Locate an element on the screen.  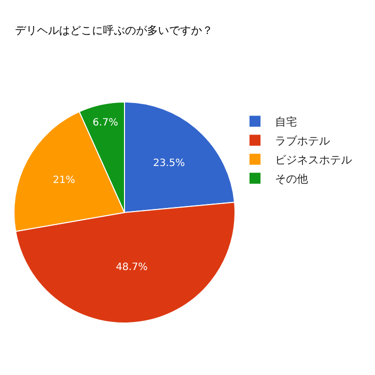
chart-title: デリヘルはどこに呼ぶのが多いですか？ is located at coordinates (114, 30).